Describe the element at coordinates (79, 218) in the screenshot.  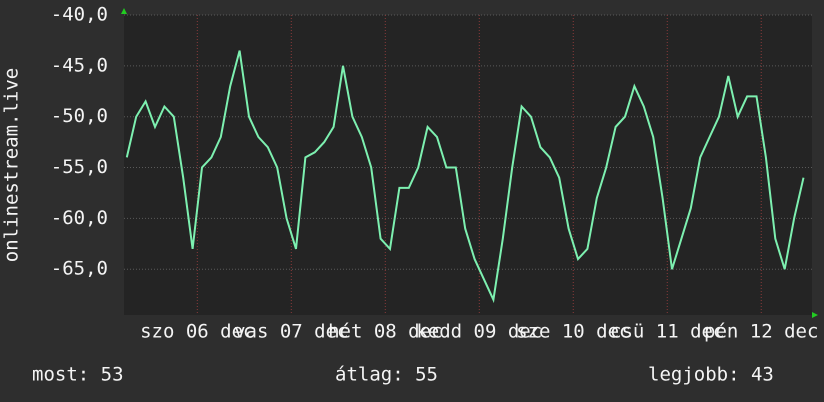
I see `y-tick-label: -60,0` at that location.